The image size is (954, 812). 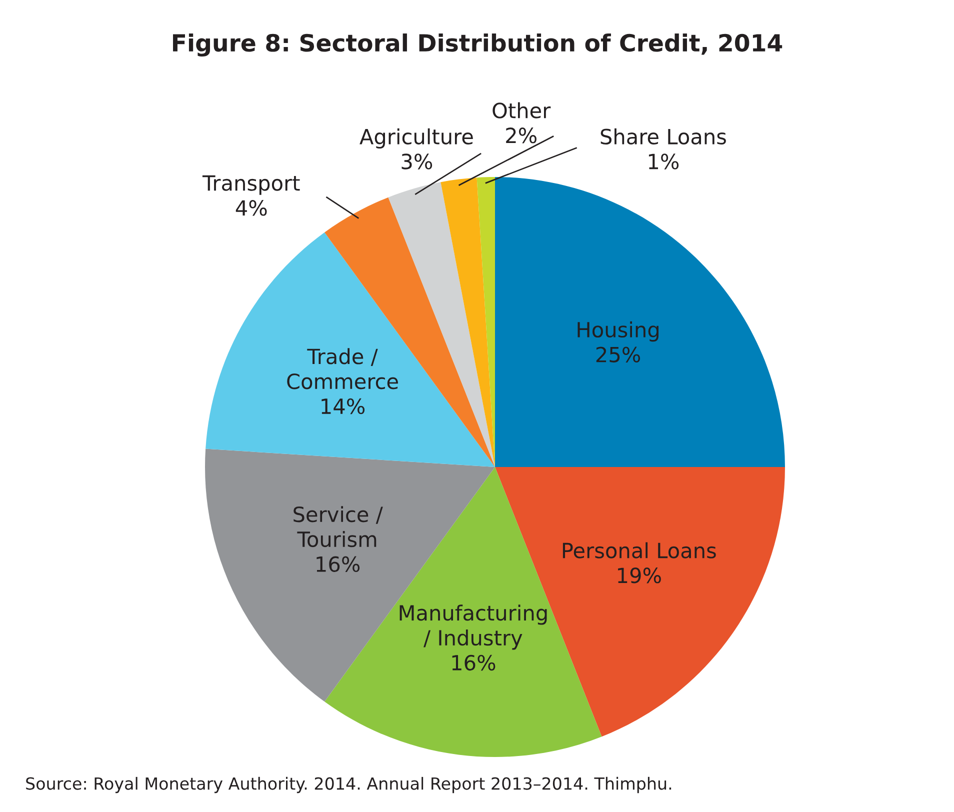 I want to click on source-note: Source: Royal Monetary Authority. 2014. Annual Report 2013–2014. Thimphu., so click(x=349, y=785).